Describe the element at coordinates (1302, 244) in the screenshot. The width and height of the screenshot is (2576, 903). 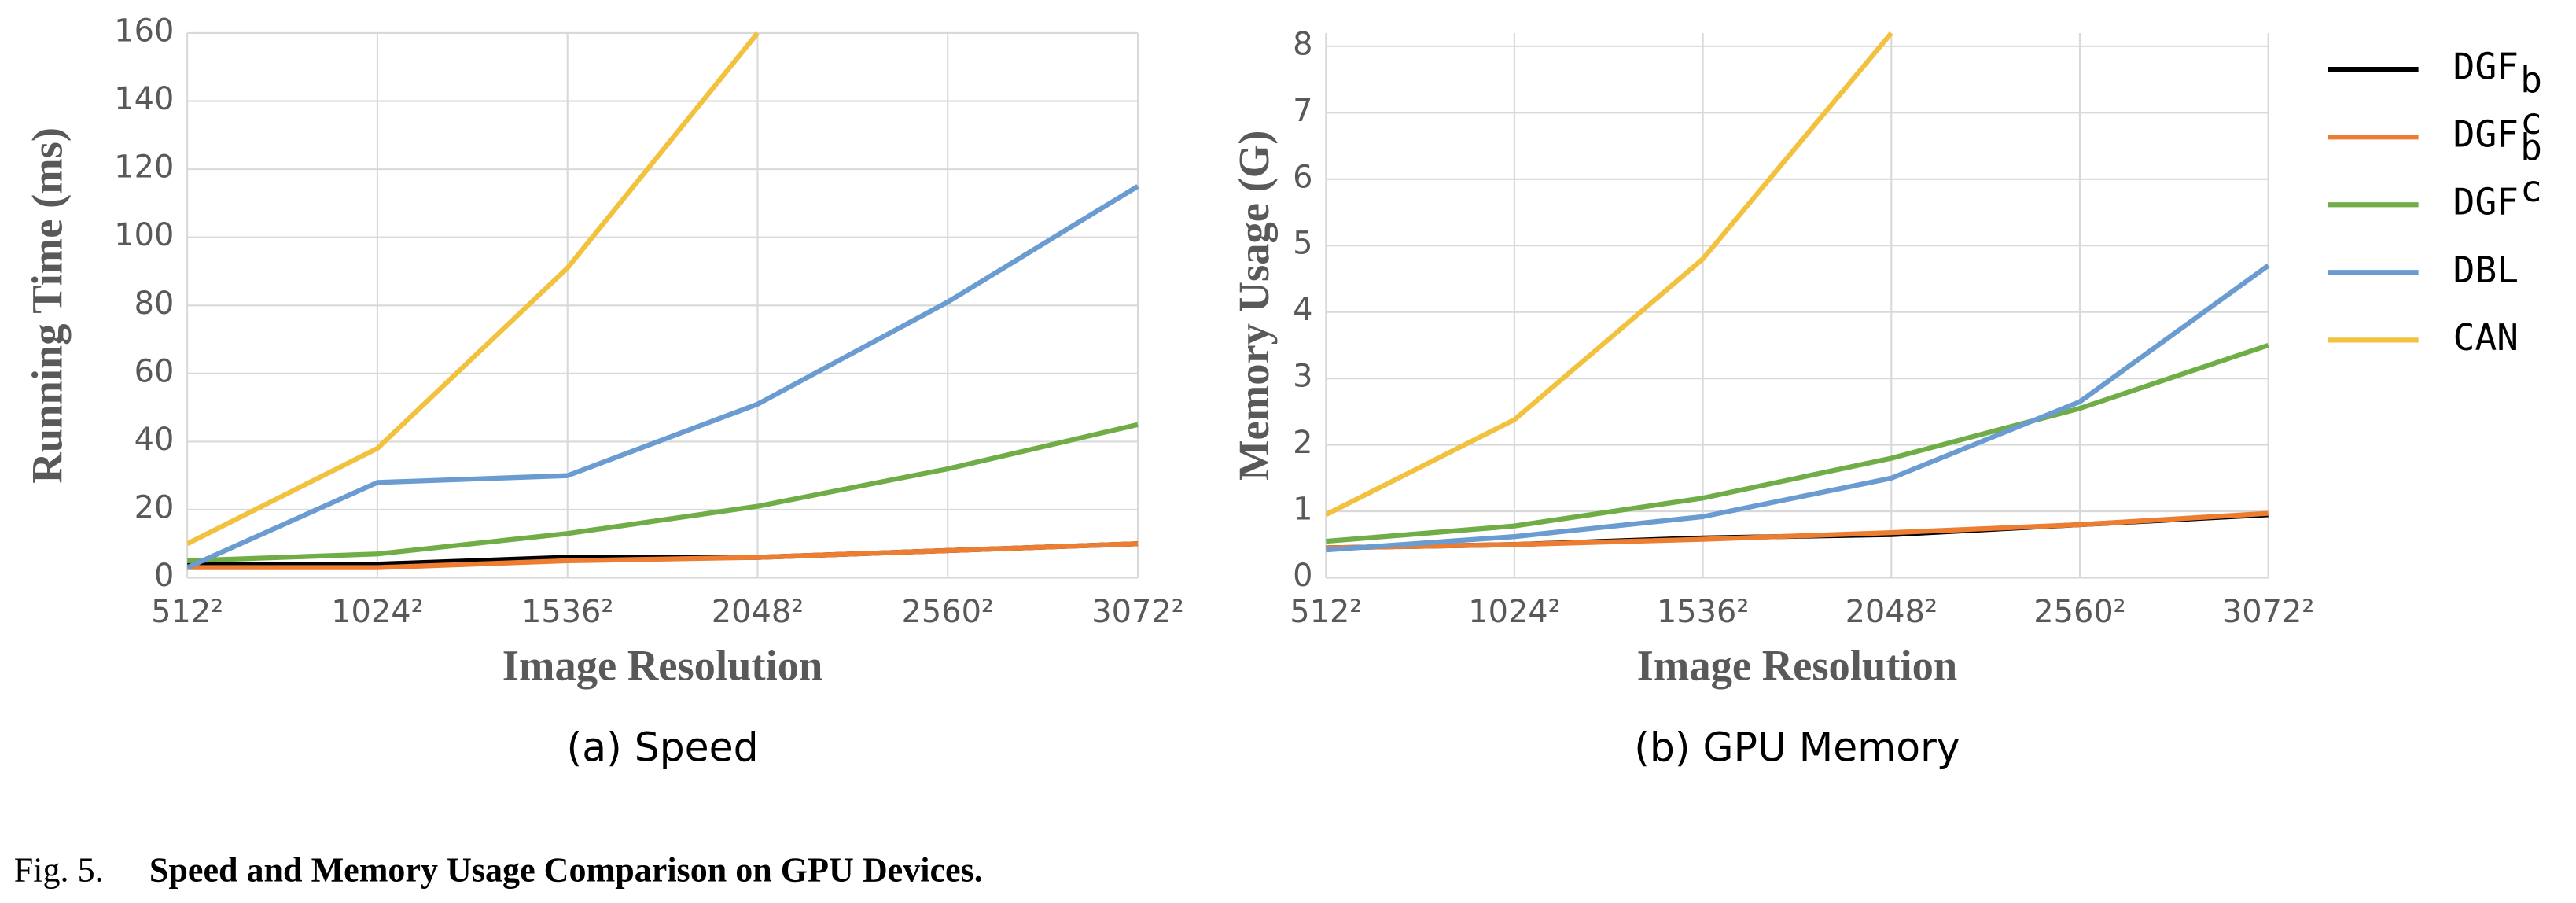
I see `y-tick-label: 5` at that location.